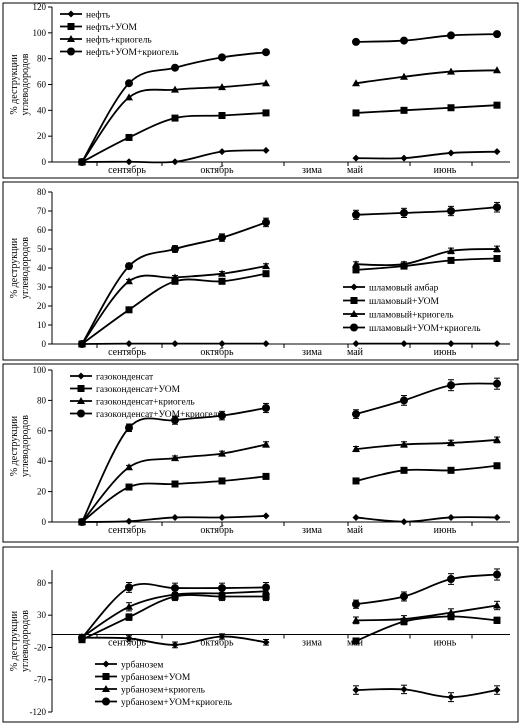 Image resolution: width=521 pixels, height=725 pixels. I want to click on series-шламовый+криогель, so click(289, 296).